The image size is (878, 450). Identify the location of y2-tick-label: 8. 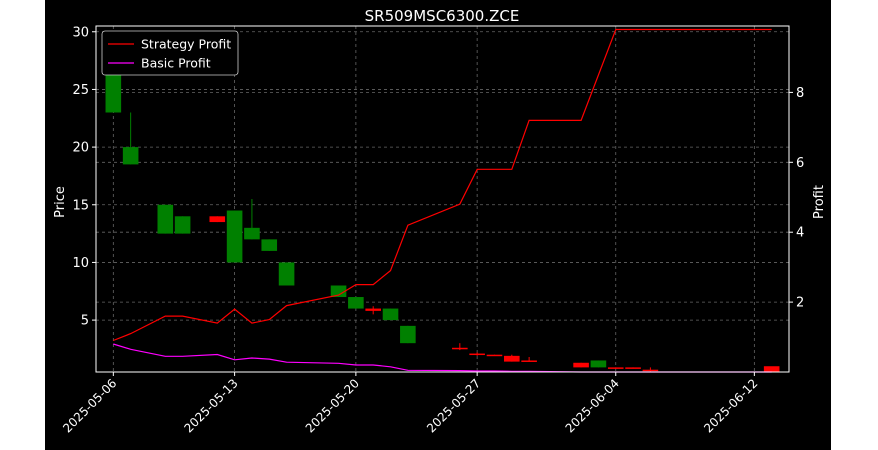
(800, 93).